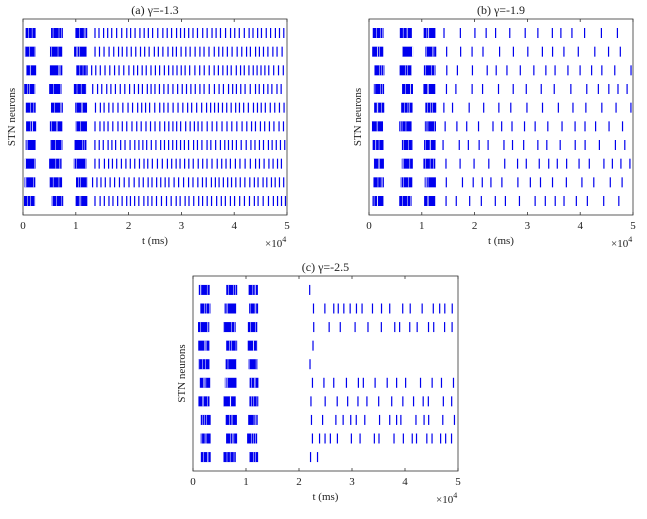 The width and height of the screenshot is (647, 519). I want to click on chart-title: (b) γ=-1.9, so click(501, 10).